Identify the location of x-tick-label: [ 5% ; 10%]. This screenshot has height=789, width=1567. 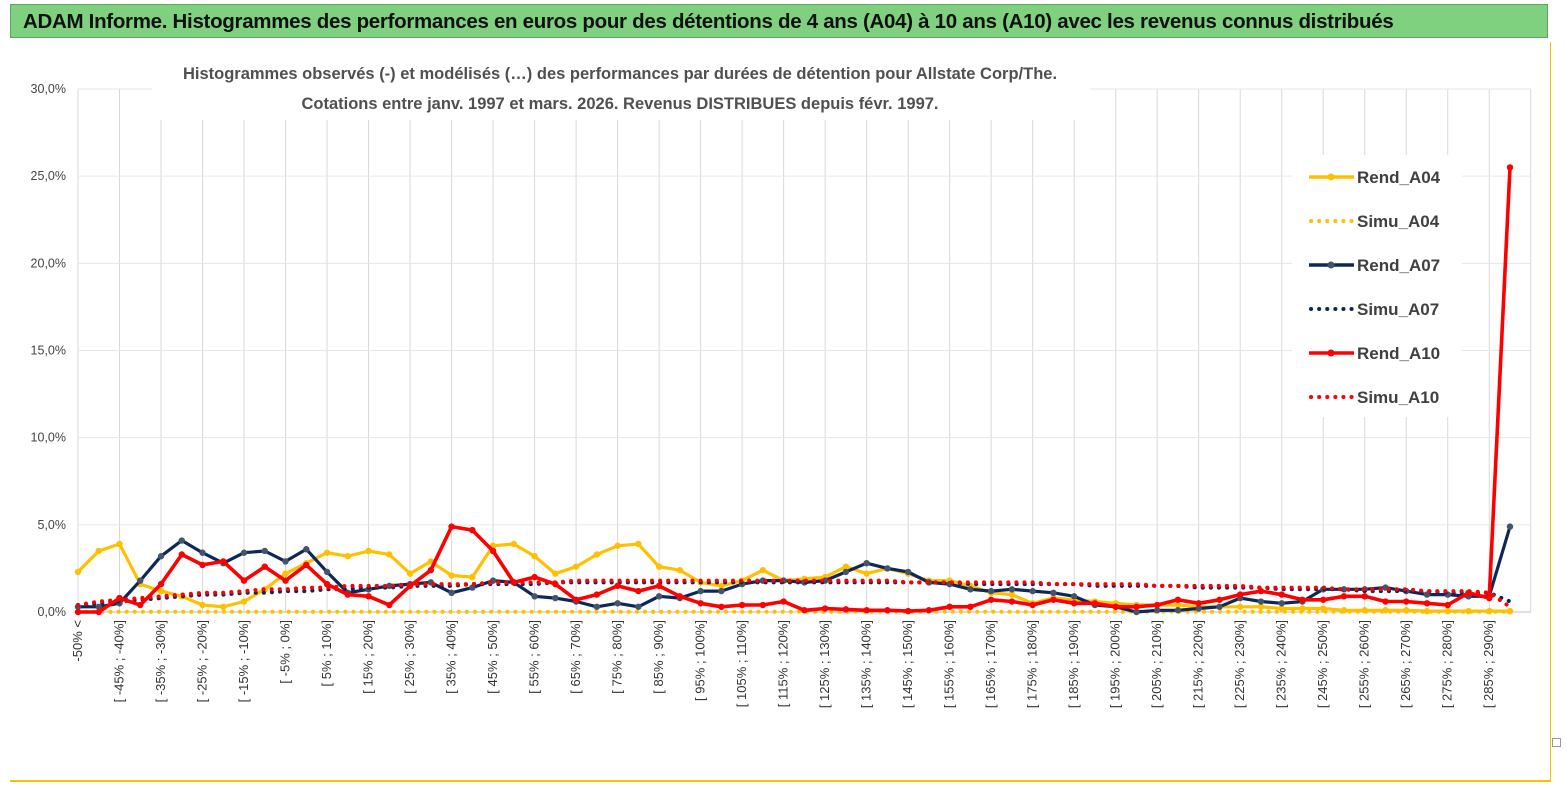
(326, 653).